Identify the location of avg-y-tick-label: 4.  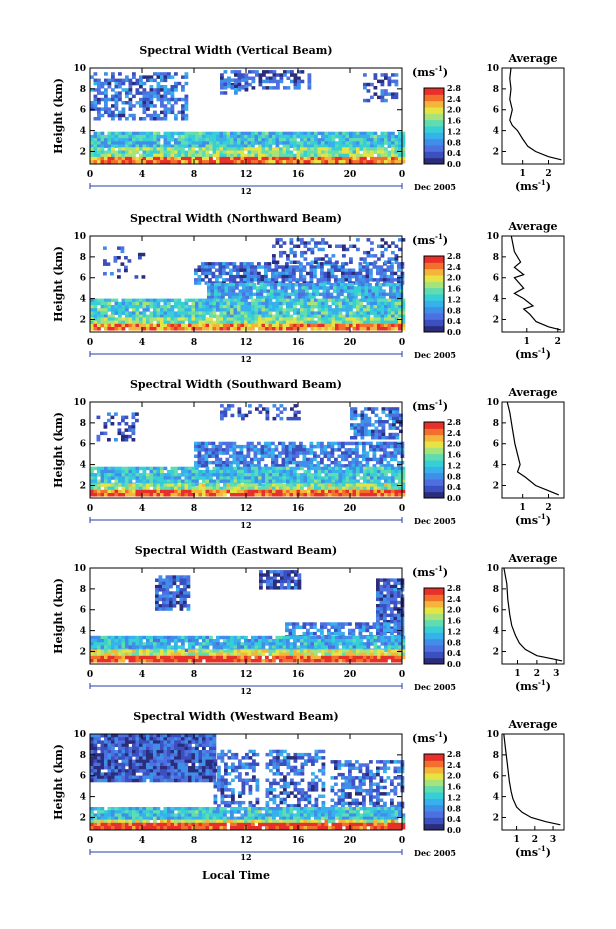
(496, 132).